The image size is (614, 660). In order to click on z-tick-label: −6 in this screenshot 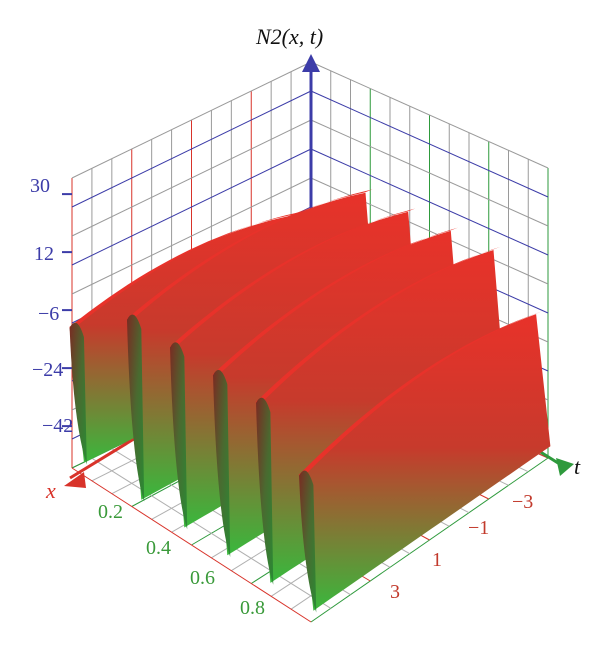, I will do `click(48, 314)`.